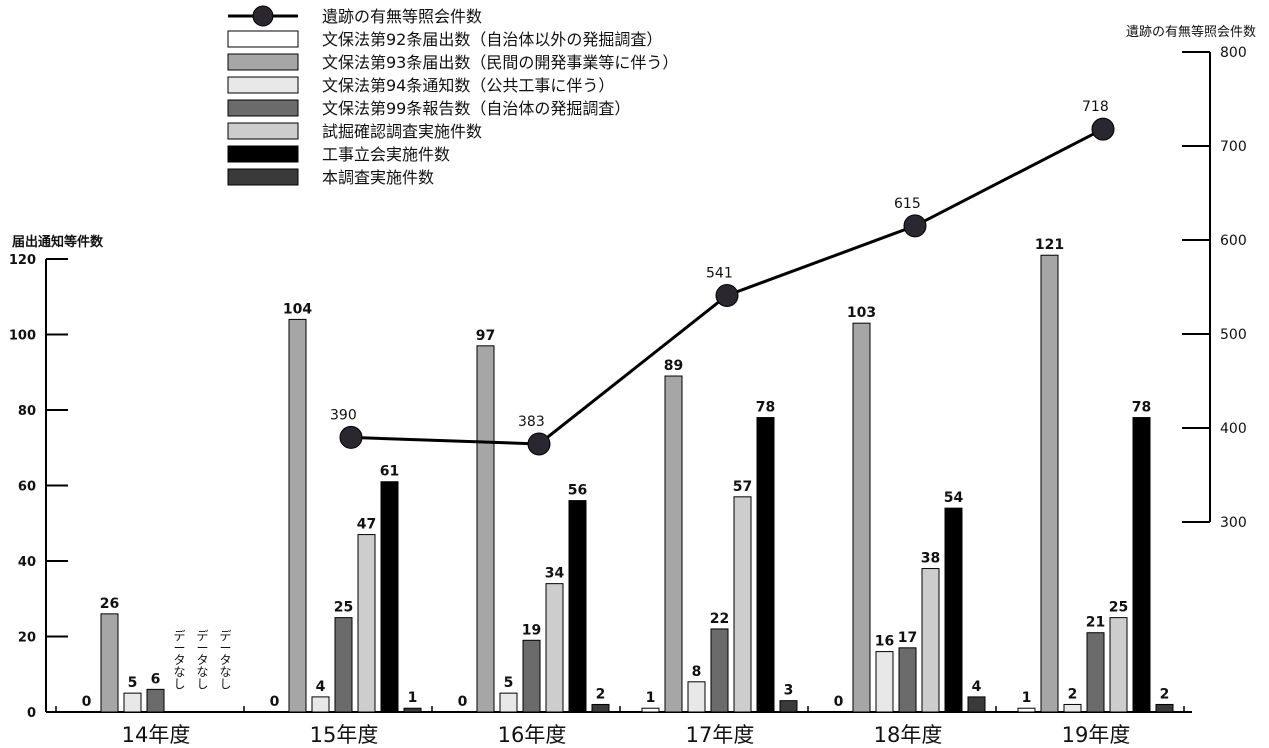  Describe the element at coordinates (1233, 147) in the screenshot. I see `right-tick-label: 700` at that location.